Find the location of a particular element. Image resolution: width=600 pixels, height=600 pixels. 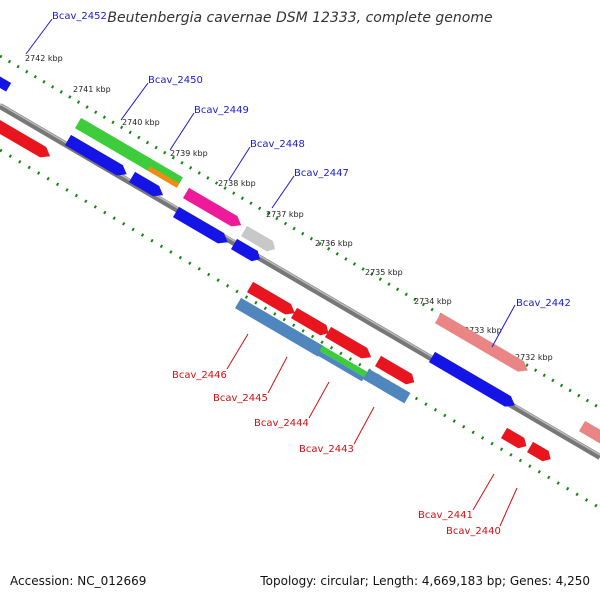

gene-label-bcav-2449: Bcav_2449 is located at coordinates (221, 110).